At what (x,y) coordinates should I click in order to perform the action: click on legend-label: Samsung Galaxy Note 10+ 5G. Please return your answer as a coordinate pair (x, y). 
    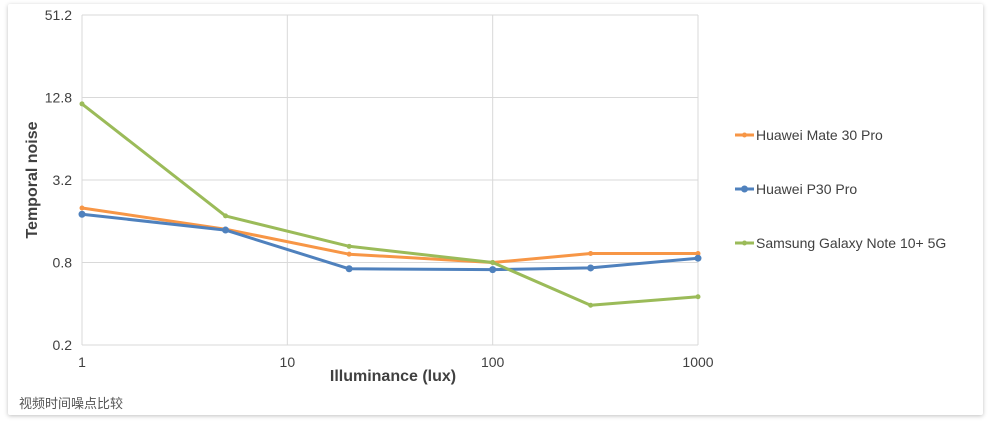
    Looking at the image, I should click on (851, 243).